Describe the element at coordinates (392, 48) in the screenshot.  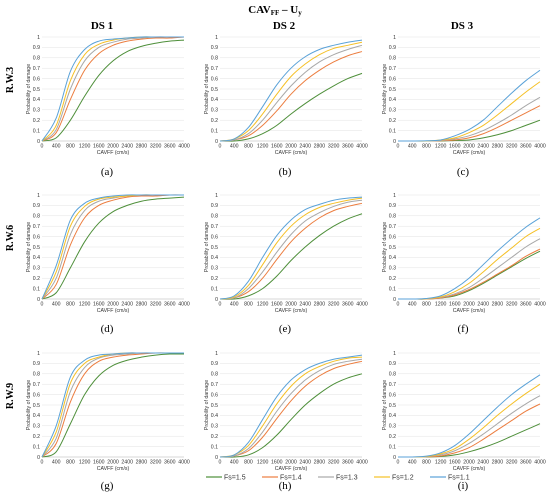
I see `y-tick-label: 0.9` at that location.